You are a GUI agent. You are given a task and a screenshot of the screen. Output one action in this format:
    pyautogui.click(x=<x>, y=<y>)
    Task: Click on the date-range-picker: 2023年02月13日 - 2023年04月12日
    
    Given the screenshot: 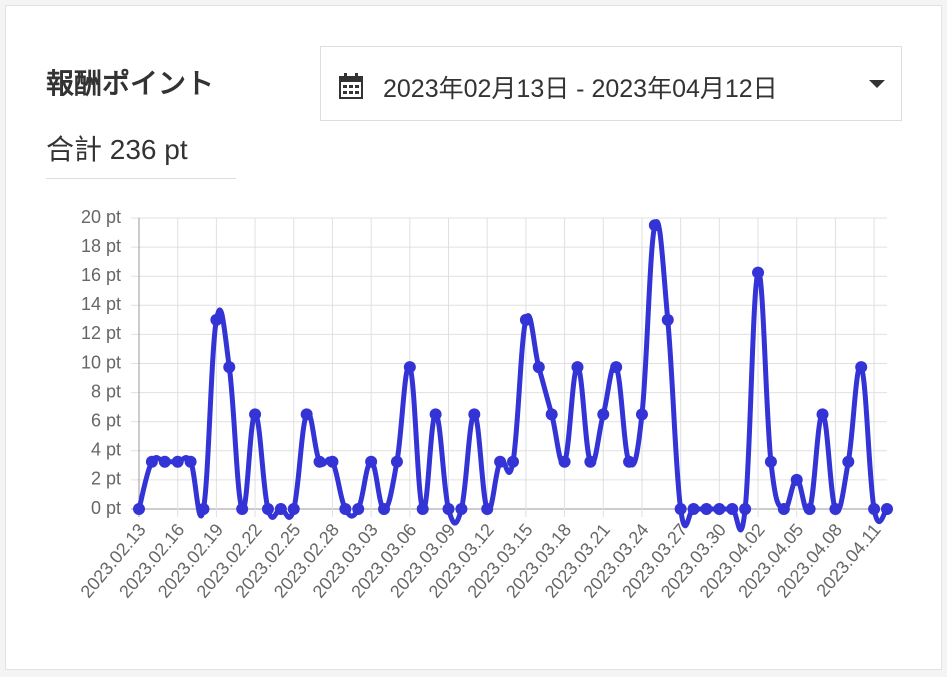 What is the action you would take?
    pyautogui.click(x=611, y=83)
    